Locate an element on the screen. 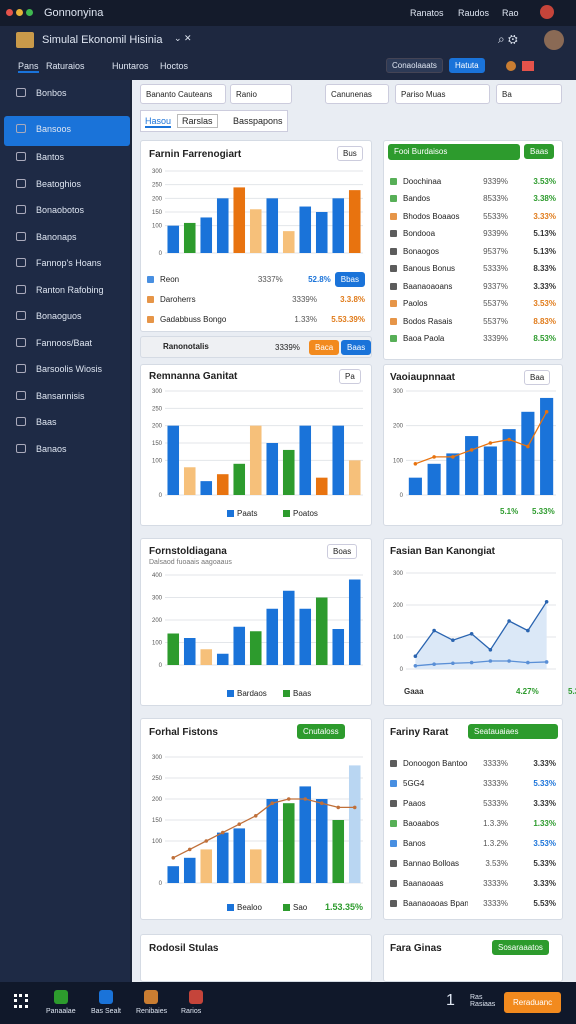  start-icon is located at coordinates (21, 1001).